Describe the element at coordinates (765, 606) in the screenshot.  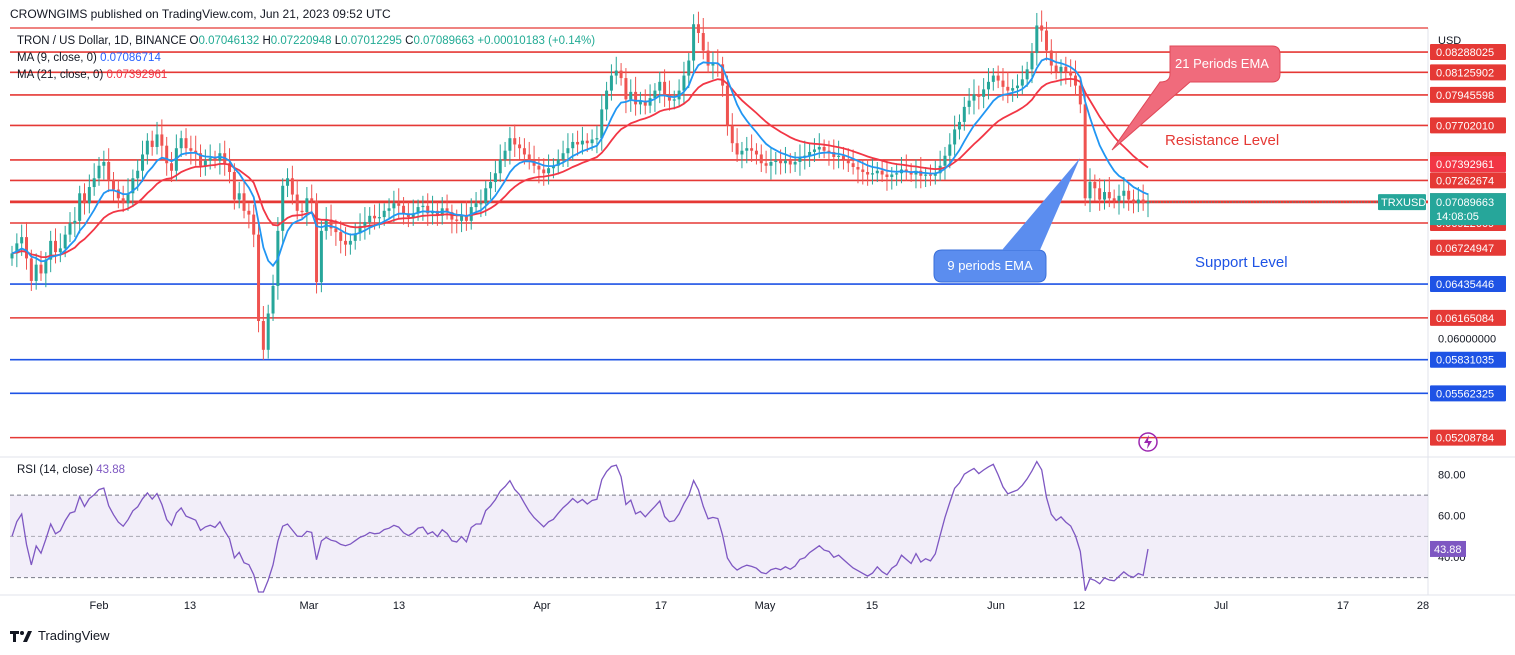
I see `time-tick-label: May` at that location.